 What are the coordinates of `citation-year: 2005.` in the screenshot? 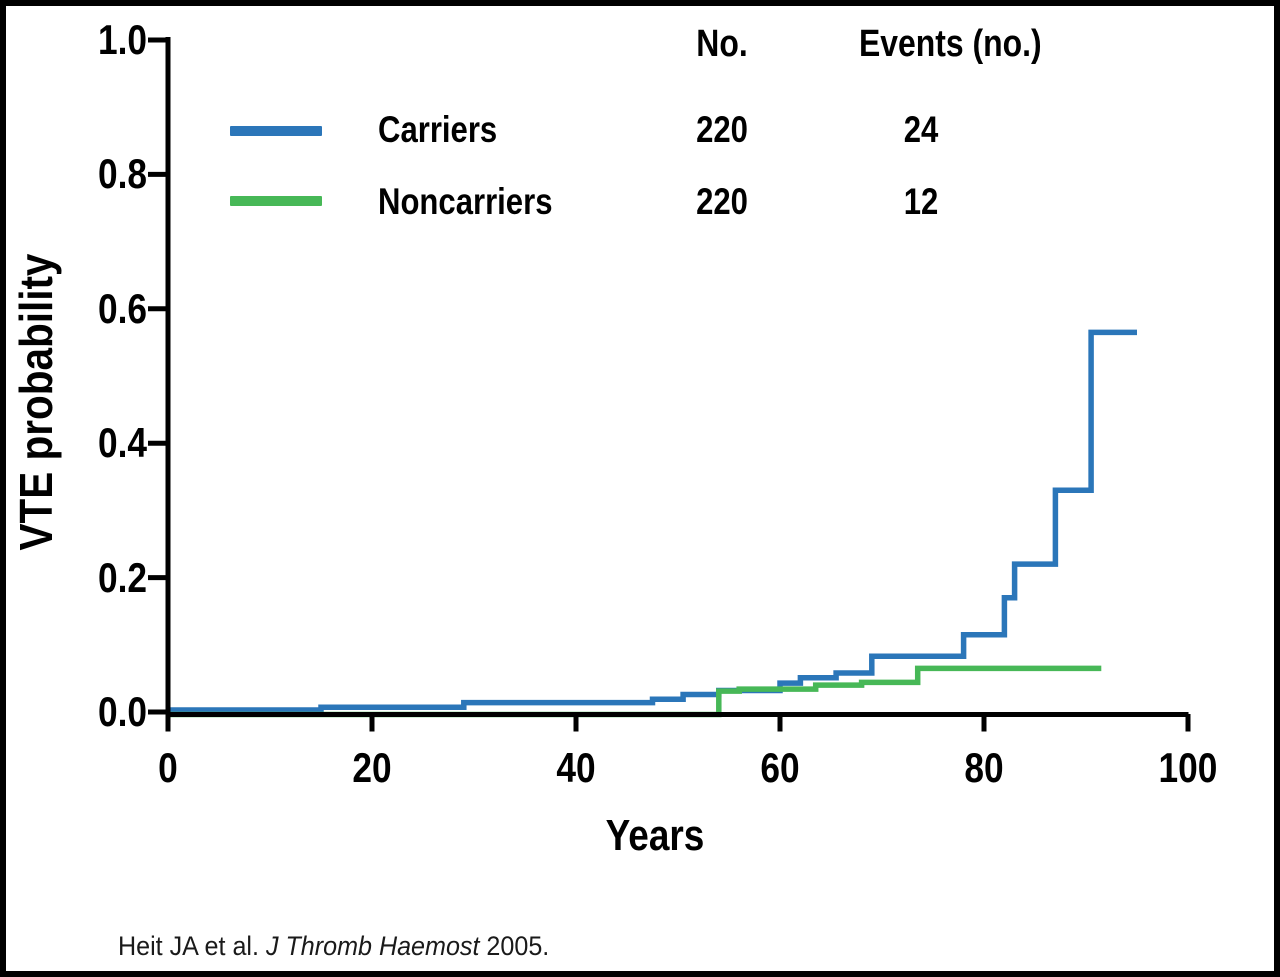 It's located at (514, 946).